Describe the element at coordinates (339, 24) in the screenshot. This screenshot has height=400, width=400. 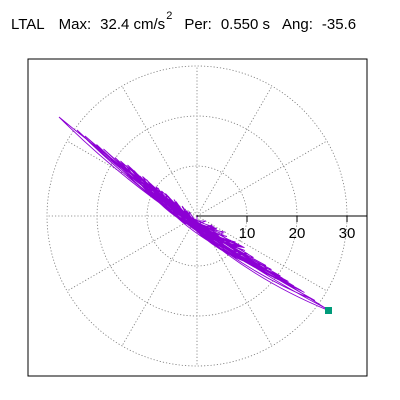
I see `angle-value: -35.6` at that location.